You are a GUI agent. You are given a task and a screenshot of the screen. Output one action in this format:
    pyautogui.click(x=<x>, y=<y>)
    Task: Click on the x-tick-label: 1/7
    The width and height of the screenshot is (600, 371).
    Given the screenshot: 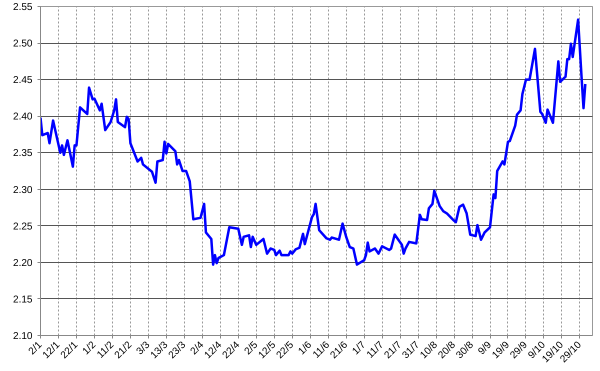 What is the action you would take?
    pyautogui.click(x=359, y=348)
    